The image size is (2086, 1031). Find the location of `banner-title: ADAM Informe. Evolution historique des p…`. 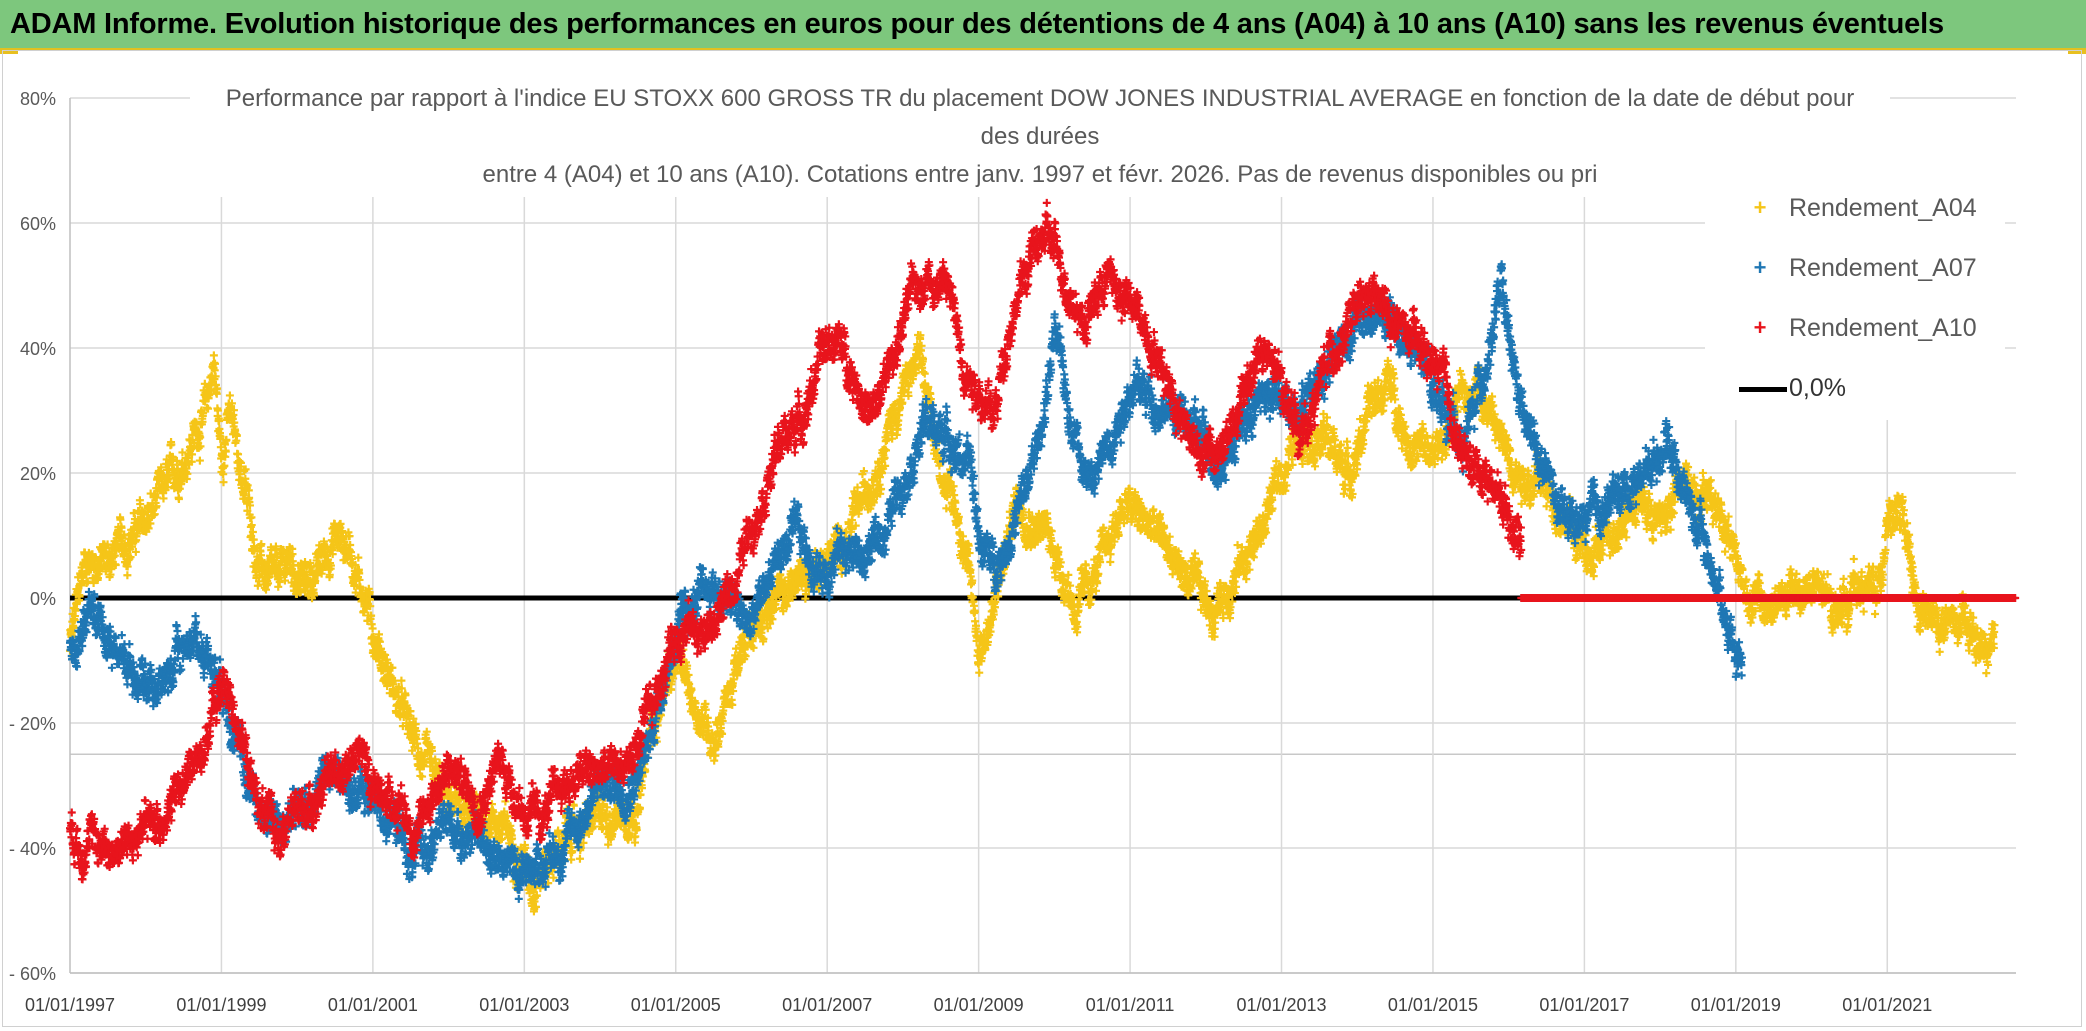

banner-title: ADAM Informe. Evolution historique des p… is located at coordinates (977, 24).